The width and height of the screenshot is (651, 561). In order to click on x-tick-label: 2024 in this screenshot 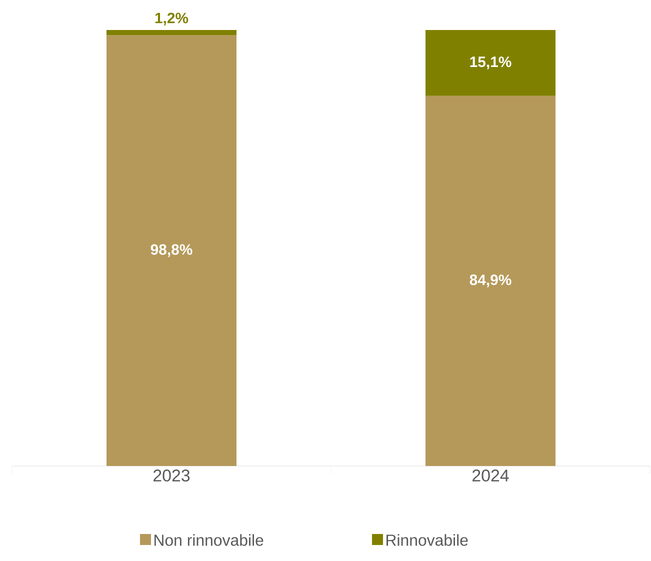, I will do `click(490, 476)`.